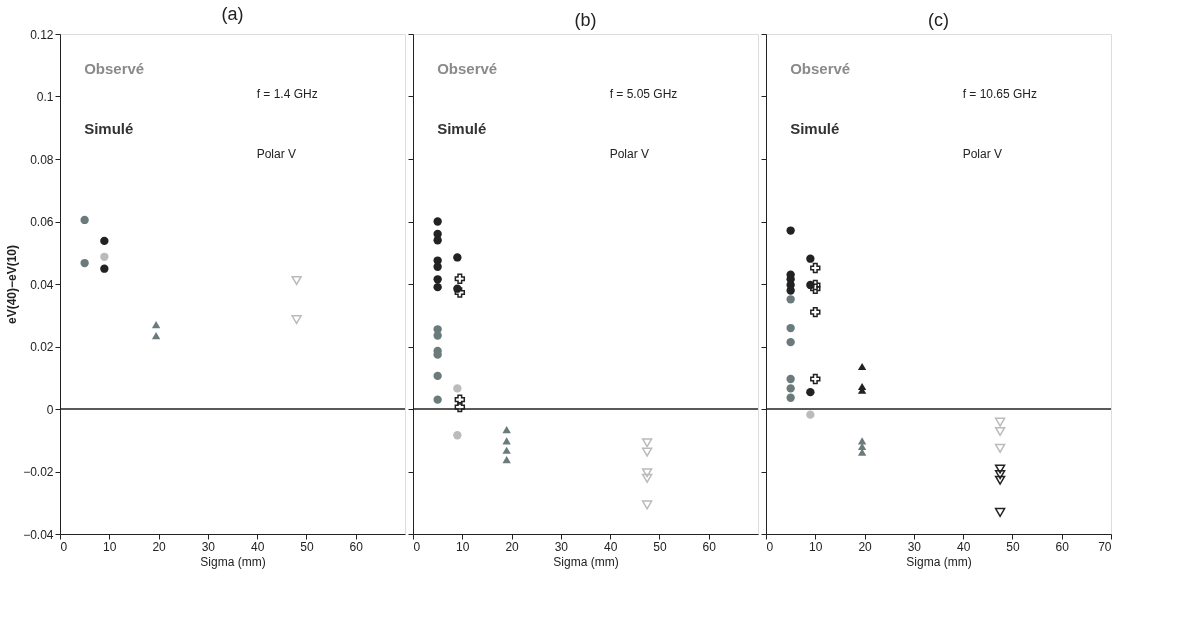 This screenshot has width=1193, height=639. I want to click on chart-title: (c), so click(938, 19).